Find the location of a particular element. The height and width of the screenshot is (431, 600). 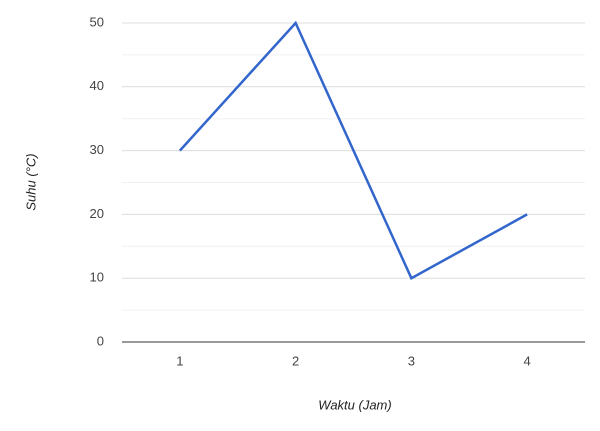

y-tick-label: 0 is located at coordinates (100, 340).